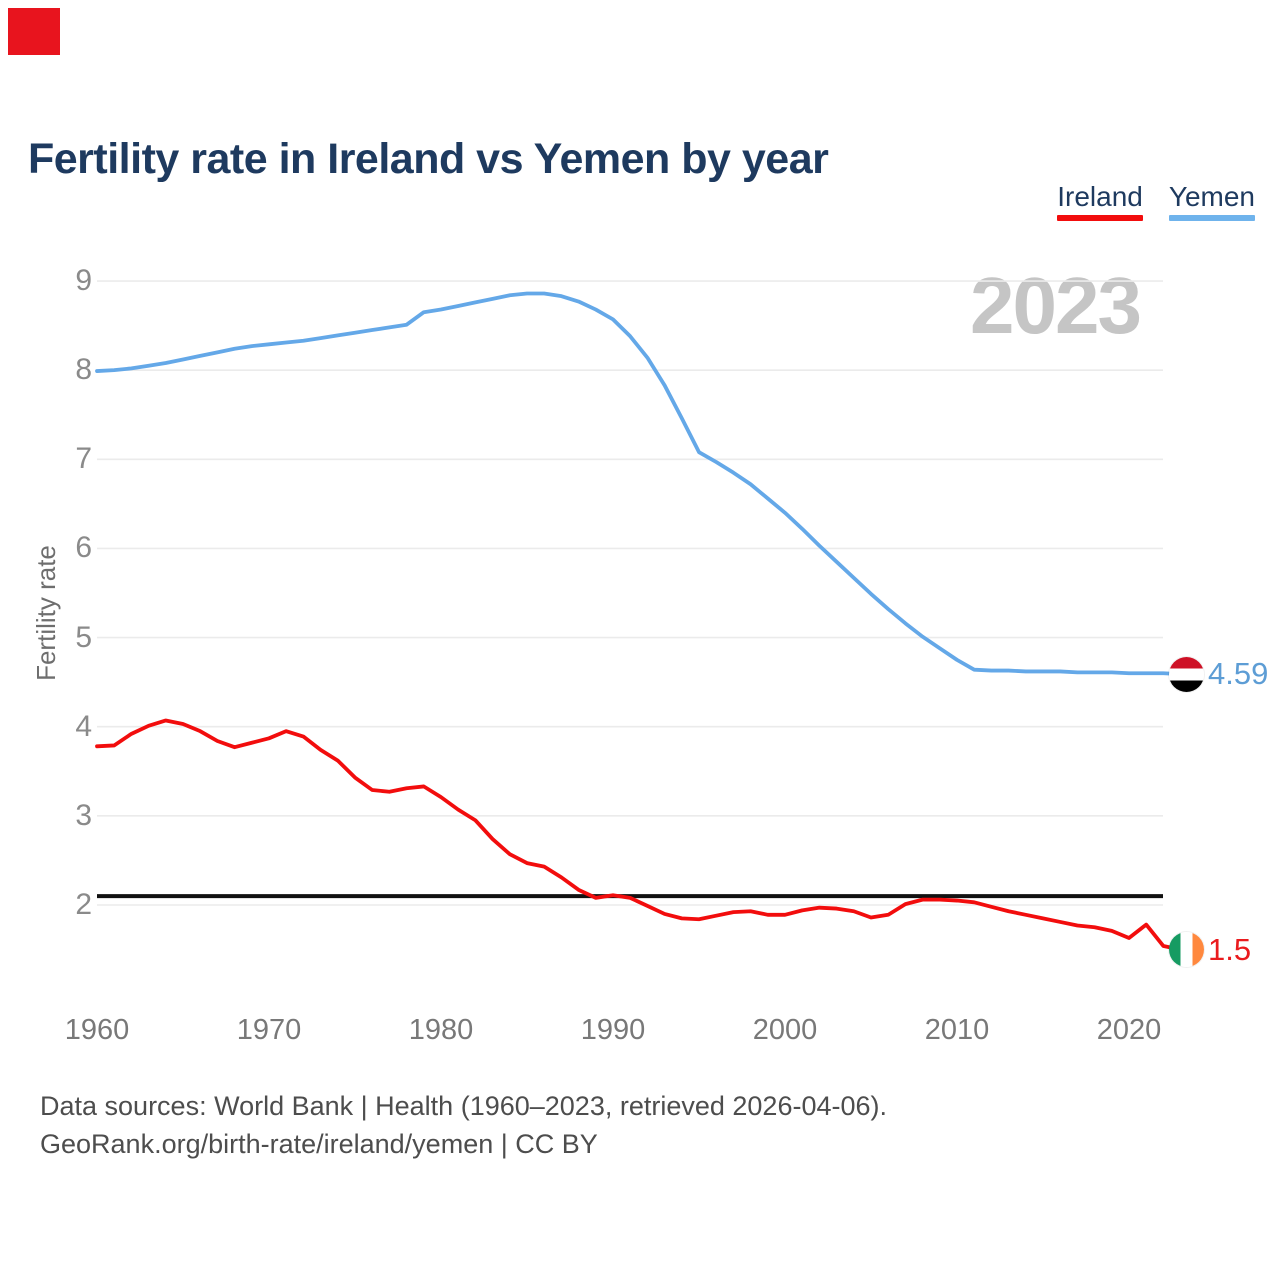 This screenshot has width=1280, height=1280. Describe the element at coordinates (83, 459) in the screenshot. I see `y-tick-label-7: 7` at that location.